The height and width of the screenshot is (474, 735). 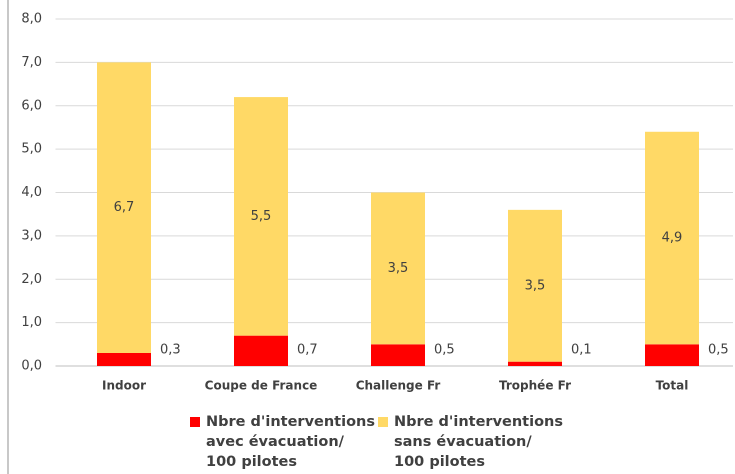 I want to click on data-label: 5,5, so click(x=261, y=216).